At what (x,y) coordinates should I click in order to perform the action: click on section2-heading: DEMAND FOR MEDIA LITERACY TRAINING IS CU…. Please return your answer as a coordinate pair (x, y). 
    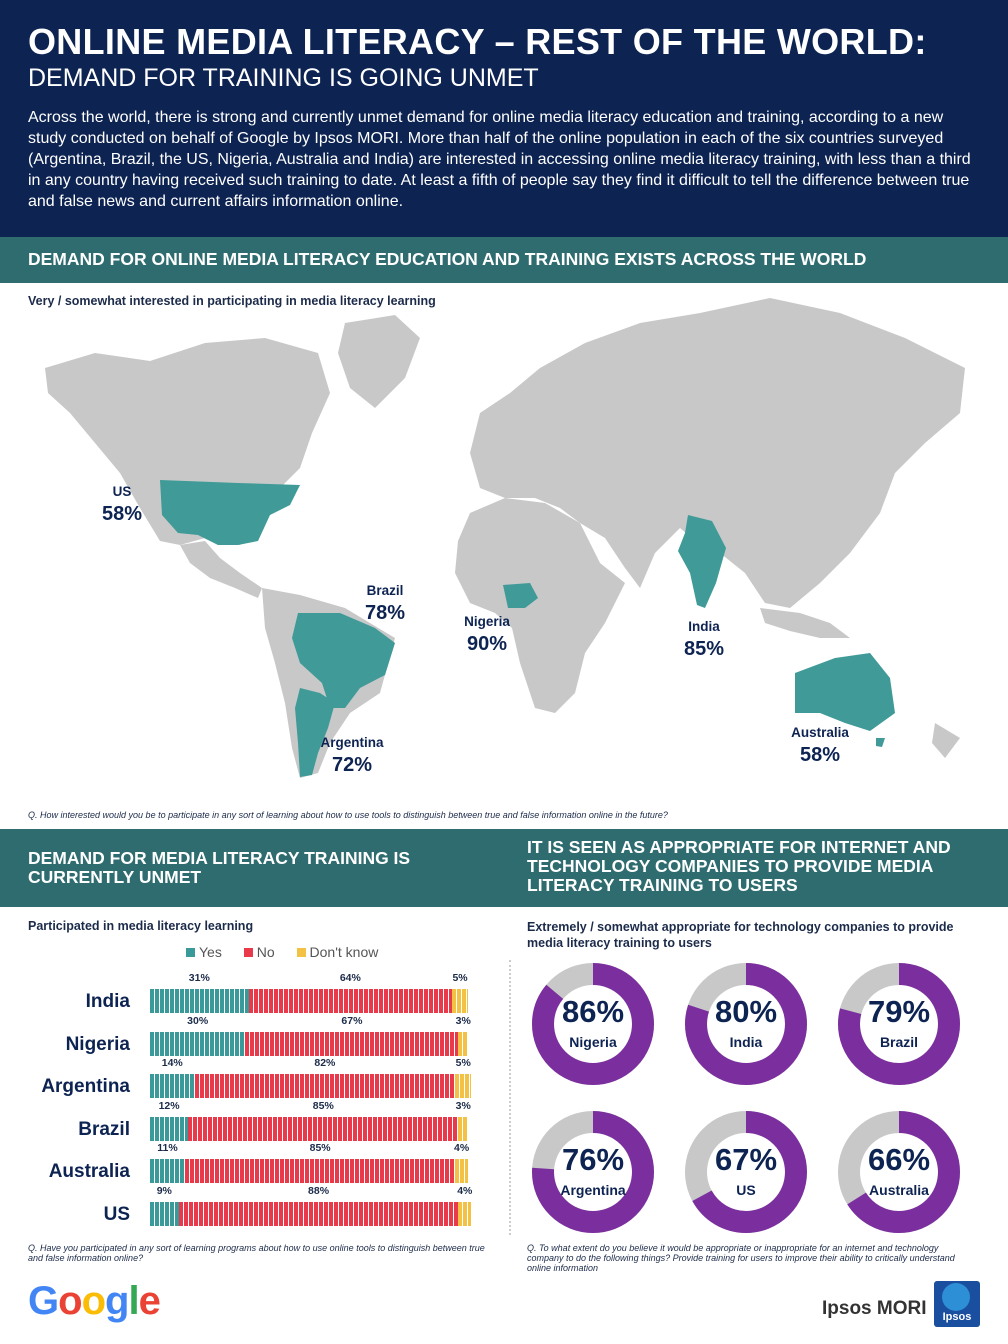
    Looking at the image, I should click on (219, 867).